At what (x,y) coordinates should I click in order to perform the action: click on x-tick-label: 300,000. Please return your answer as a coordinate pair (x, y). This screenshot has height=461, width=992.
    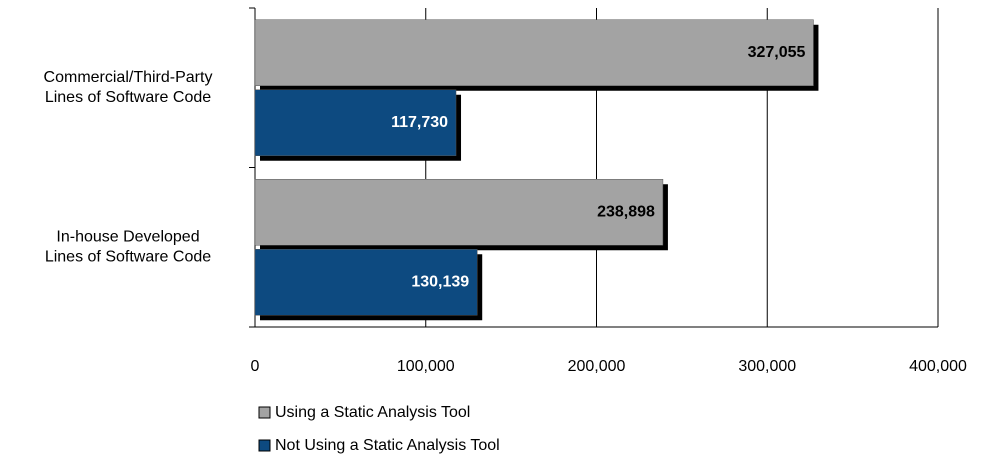
    Looking at the image, I should click on (767, 366).